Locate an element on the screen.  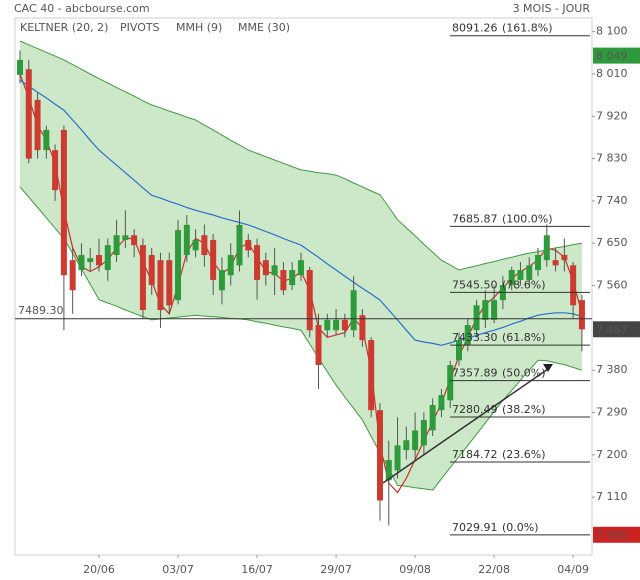
fib-percent: (0.0%) is located at coordinates (520, 527).